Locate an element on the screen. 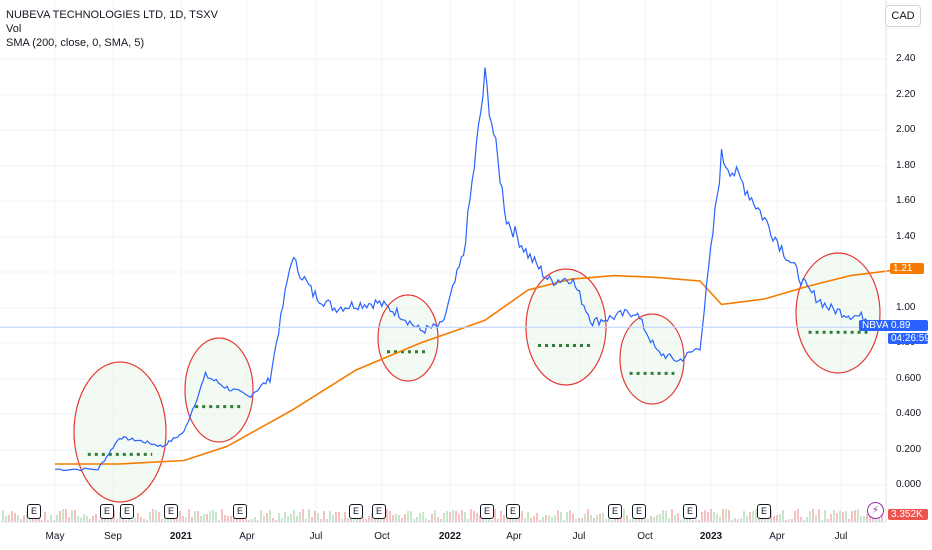  currency-button: CAD is located at coordinates (903, 16).